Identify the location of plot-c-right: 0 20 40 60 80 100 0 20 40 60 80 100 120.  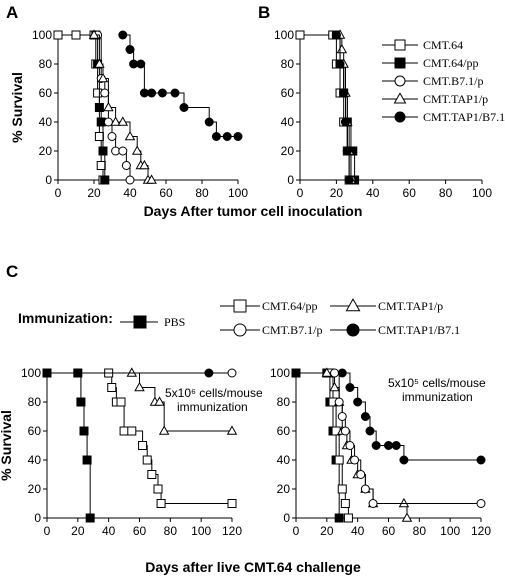
(380, 452).